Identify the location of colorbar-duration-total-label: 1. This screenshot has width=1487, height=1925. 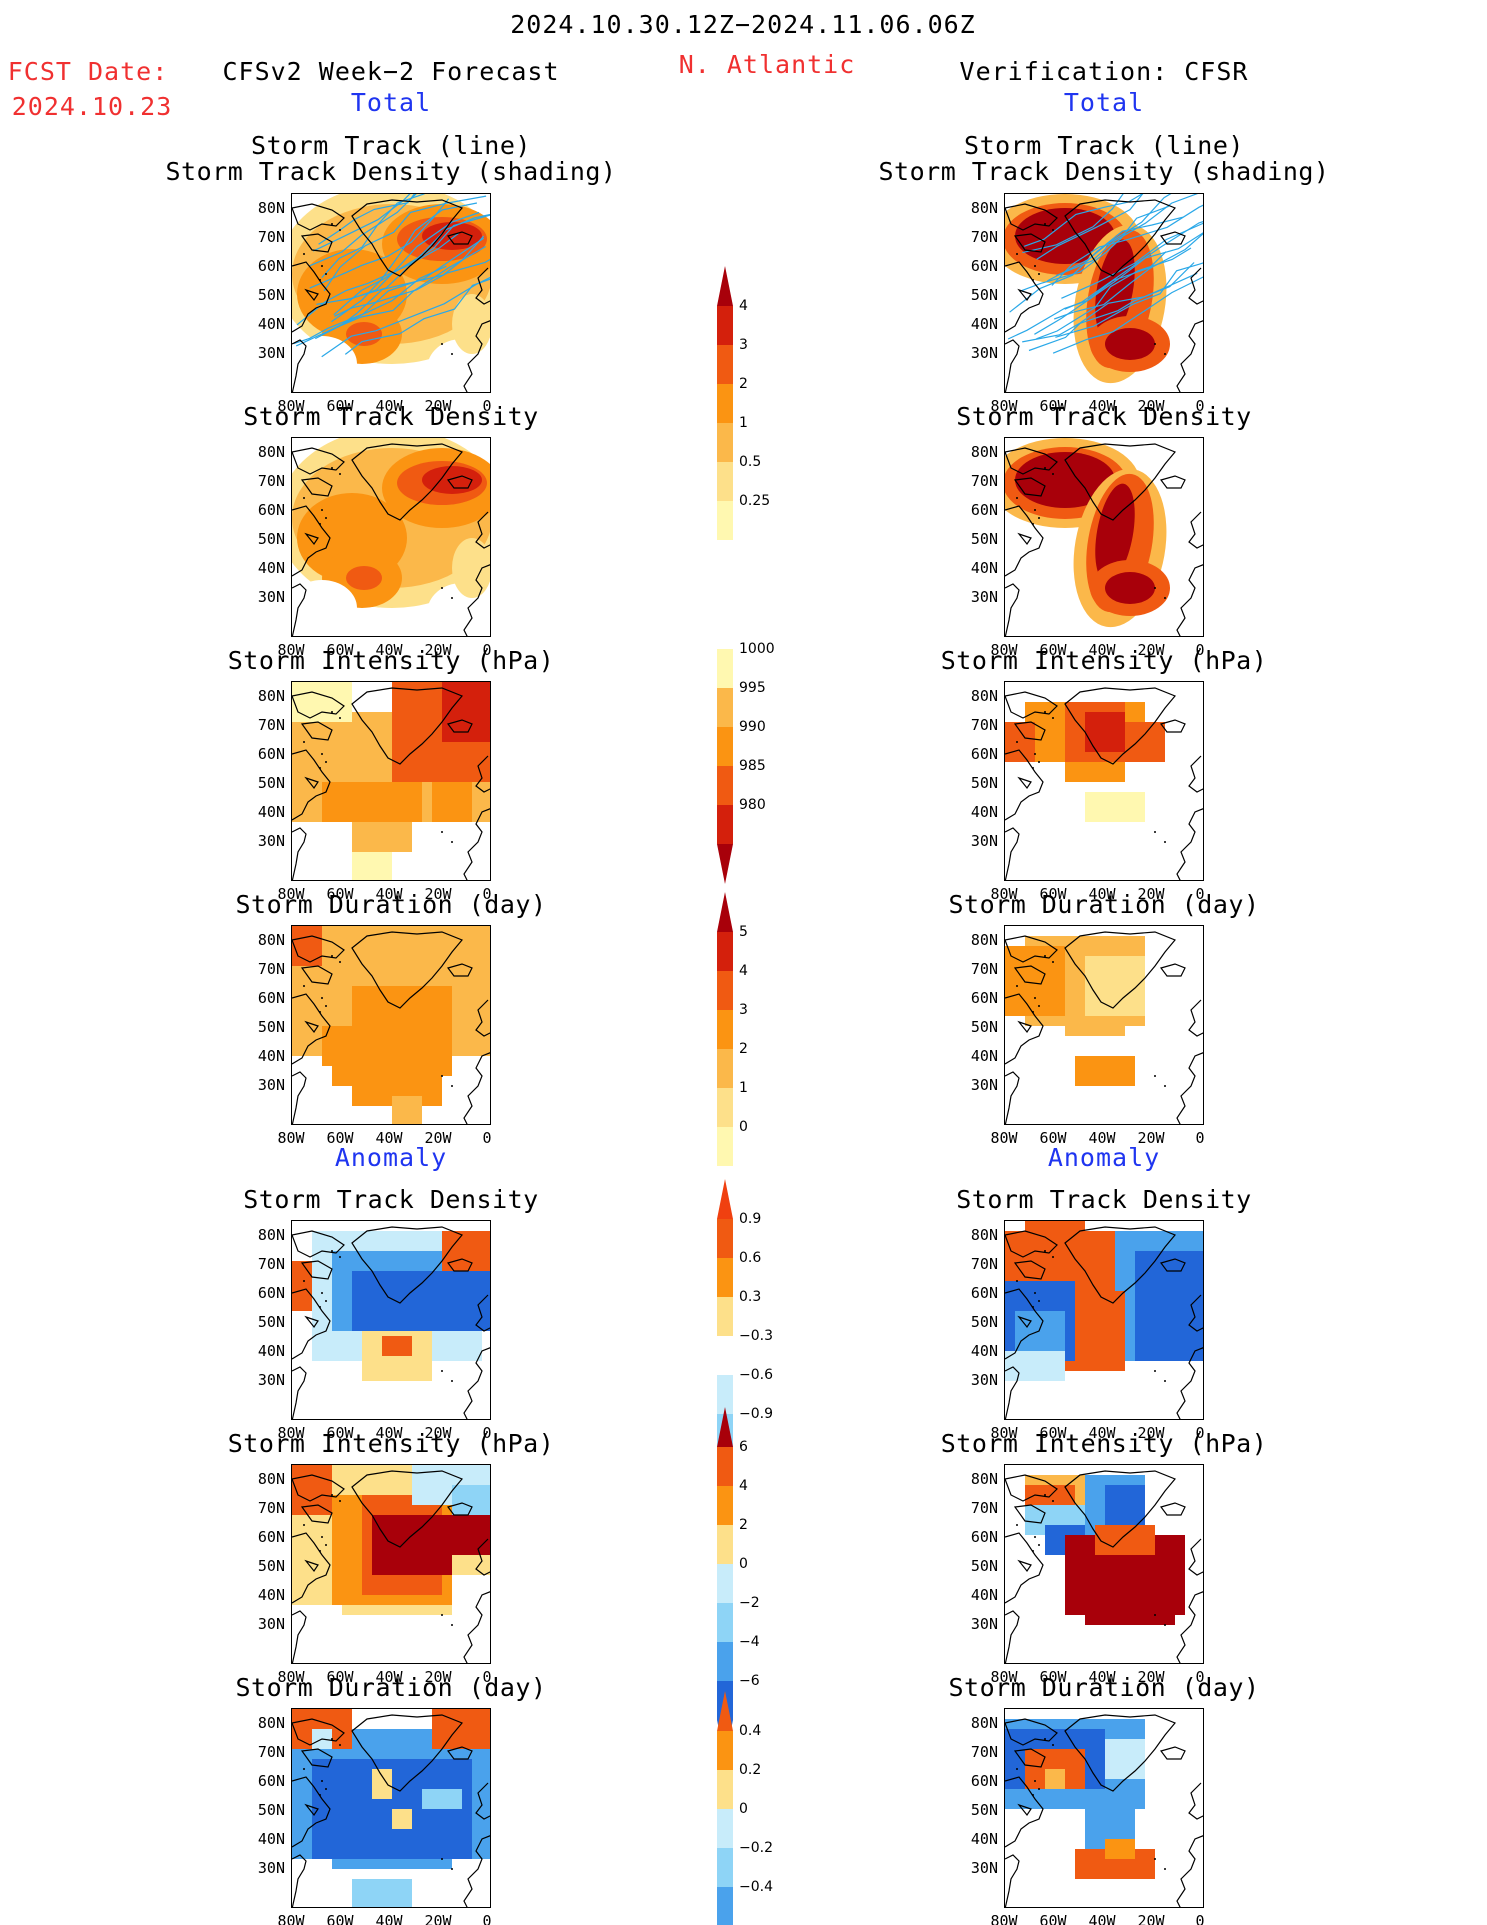
(743, 1088).